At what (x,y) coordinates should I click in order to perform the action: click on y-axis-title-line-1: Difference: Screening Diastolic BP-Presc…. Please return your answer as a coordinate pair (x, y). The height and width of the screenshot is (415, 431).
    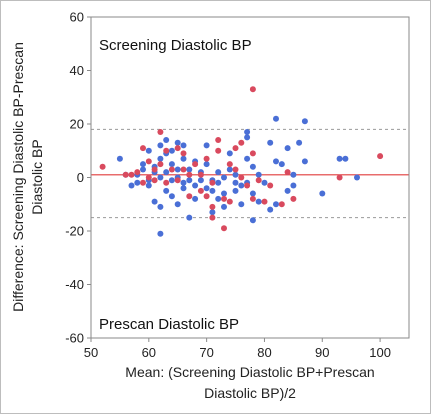
    Looking at the image, I should click on (18, 177).